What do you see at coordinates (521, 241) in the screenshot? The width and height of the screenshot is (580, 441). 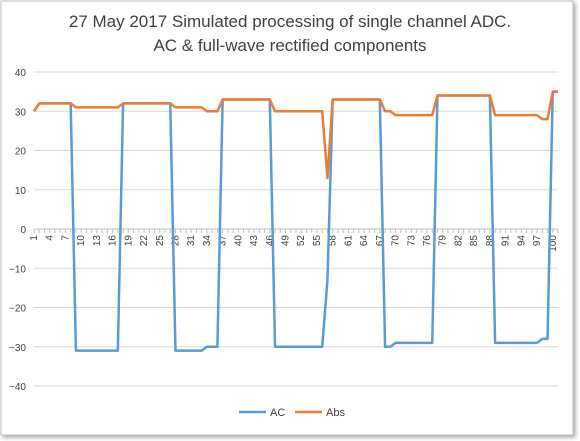 I see `x-tick-label: 94` at bounding box center [521, 241].